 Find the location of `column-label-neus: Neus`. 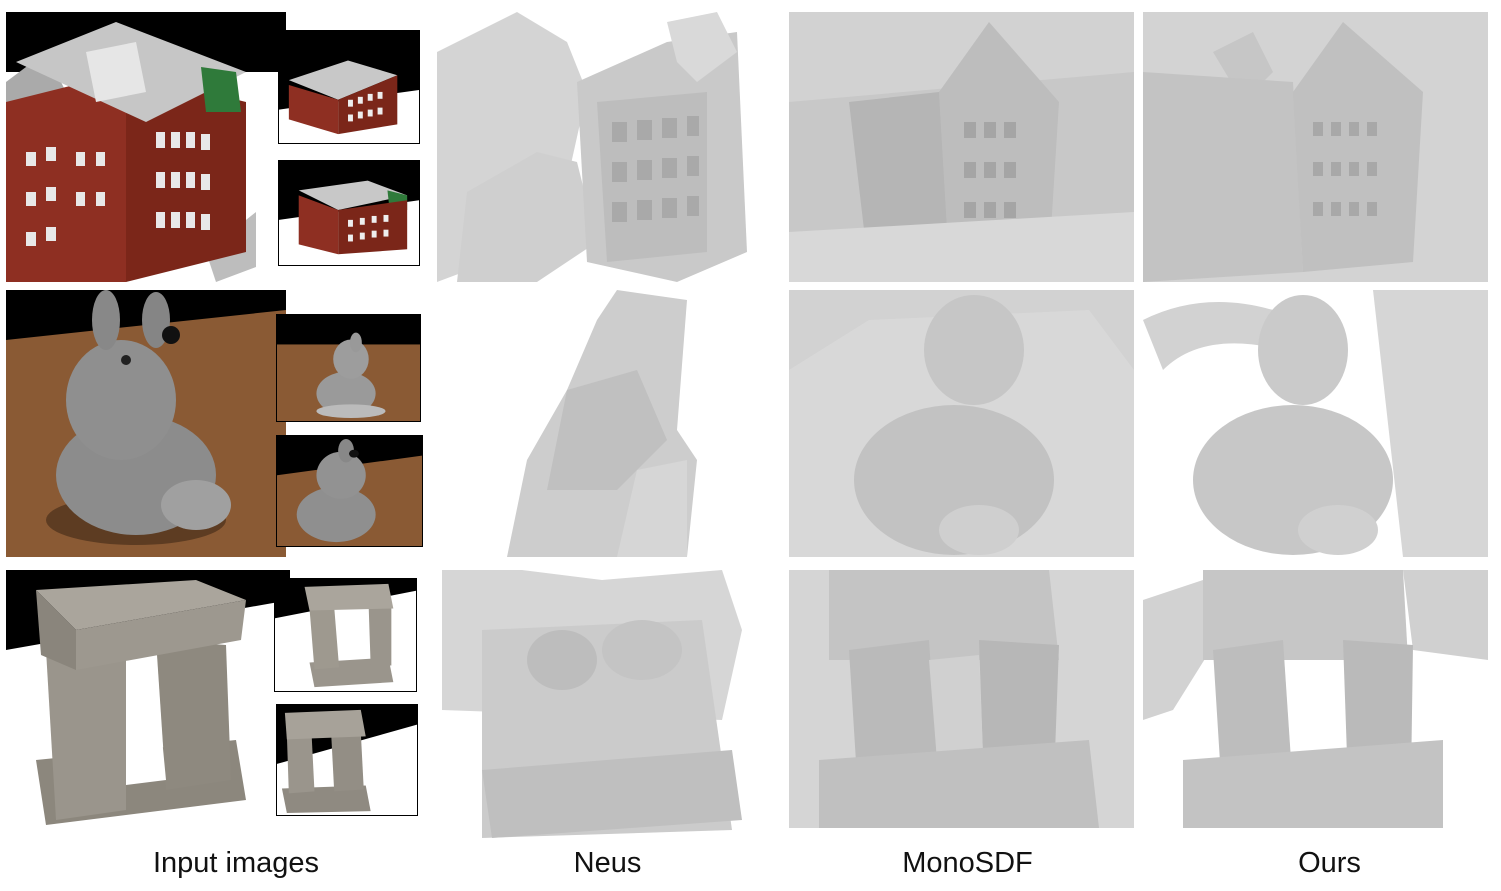

column-label-neus: Neus is located at coordinates (607, 863).